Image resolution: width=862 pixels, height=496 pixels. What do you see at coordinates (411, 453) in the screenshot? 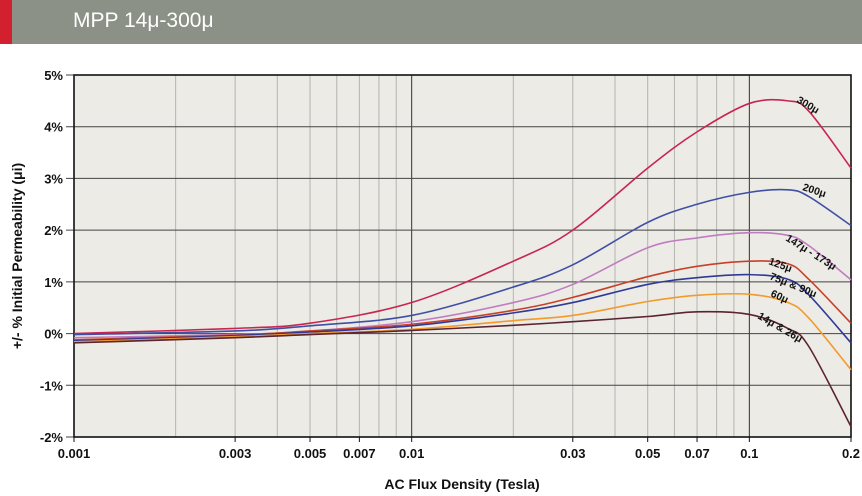
I see `x-tick-label: 0.01` at bounding box center [411, 453].